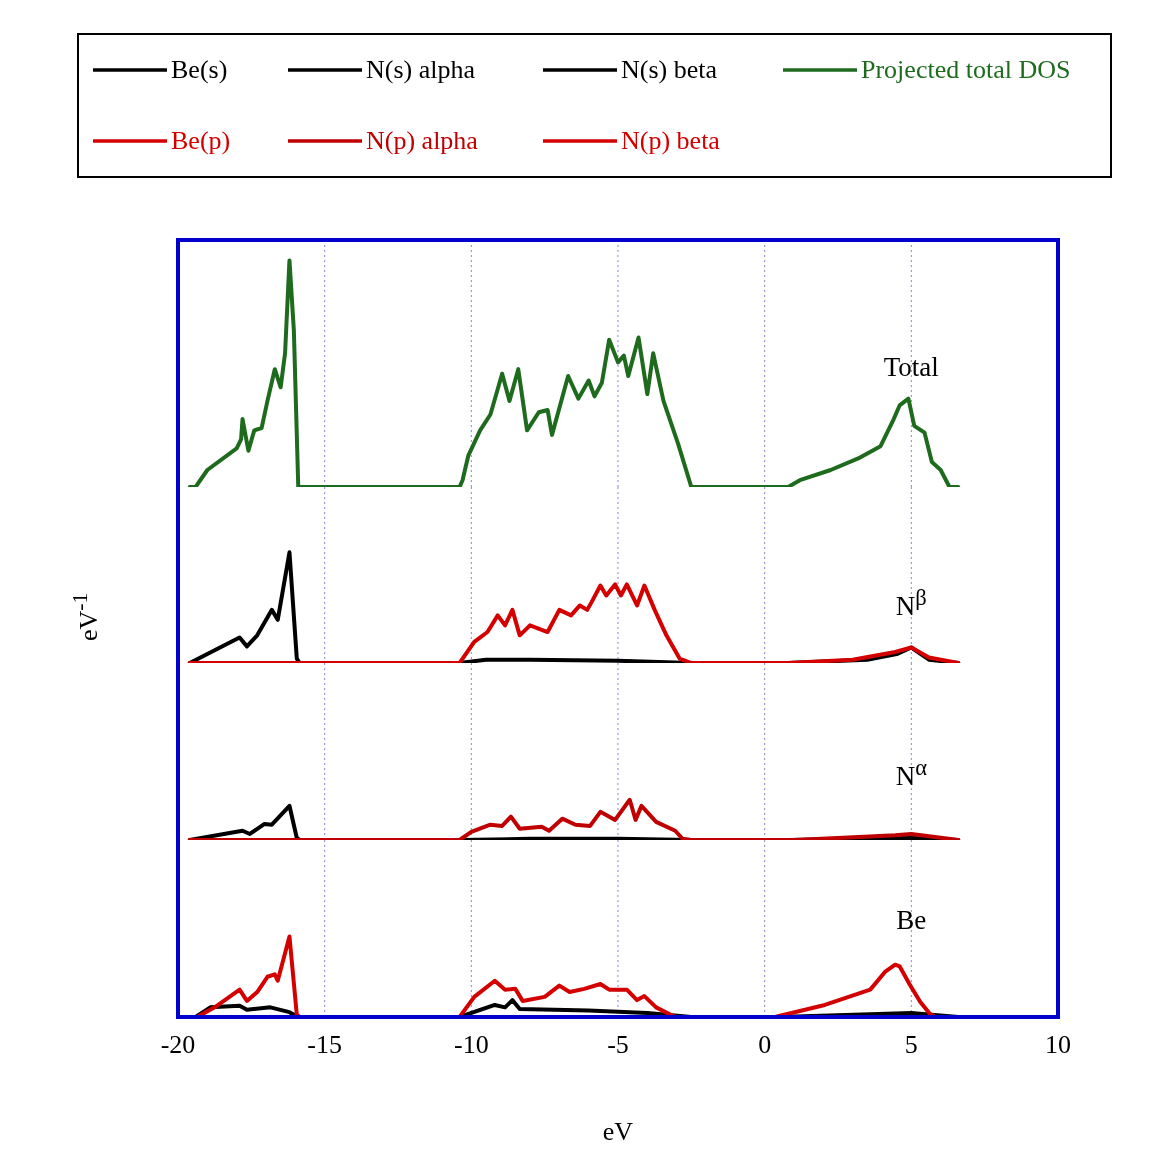 This screenshot has height=1164, width=1161. Describe the element at coordinates (618, 1045) in the screenshot. I see `x-tick-label: -5` at that location.